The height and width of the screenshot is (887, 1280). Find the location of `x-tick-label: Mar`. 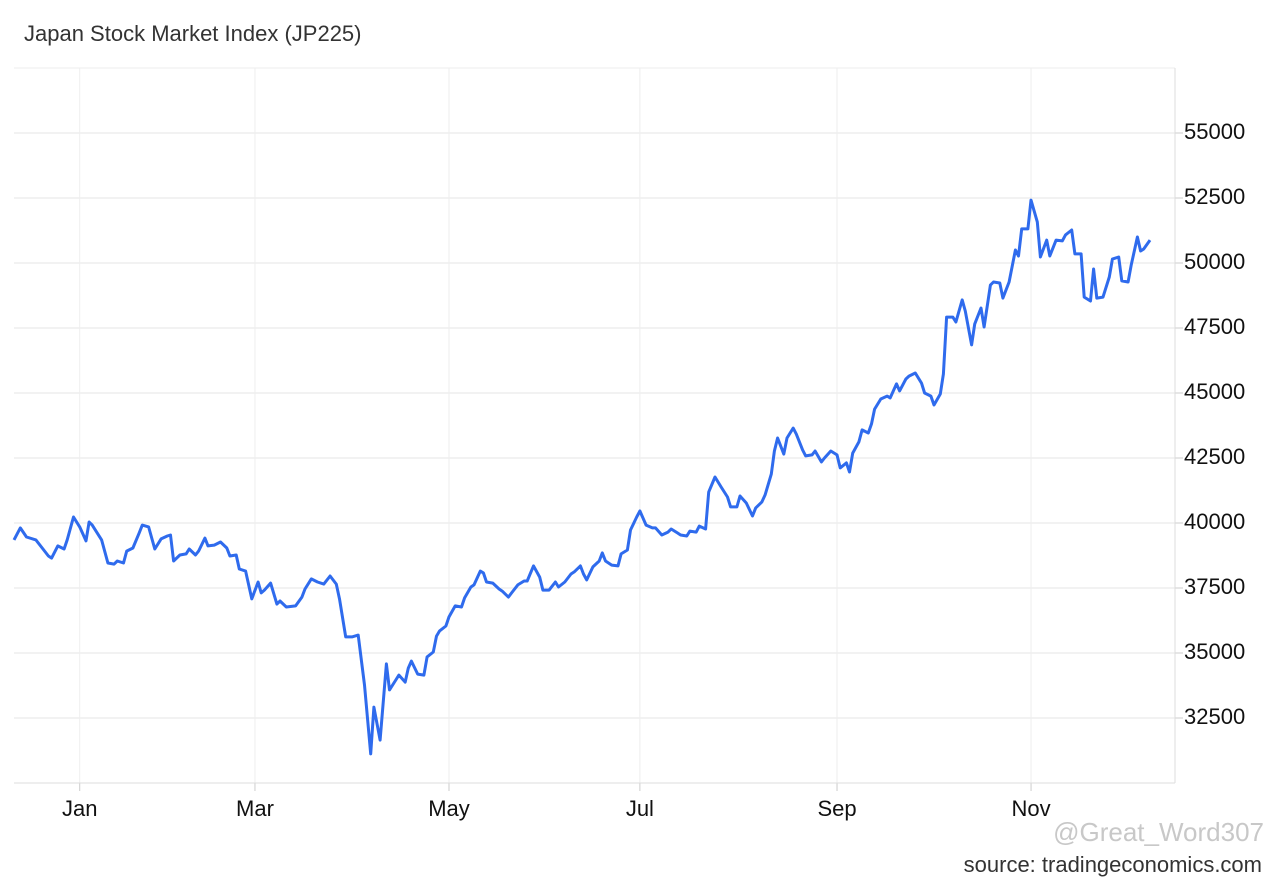

x-tick-label: Mar is located at coordinates (255, 808).